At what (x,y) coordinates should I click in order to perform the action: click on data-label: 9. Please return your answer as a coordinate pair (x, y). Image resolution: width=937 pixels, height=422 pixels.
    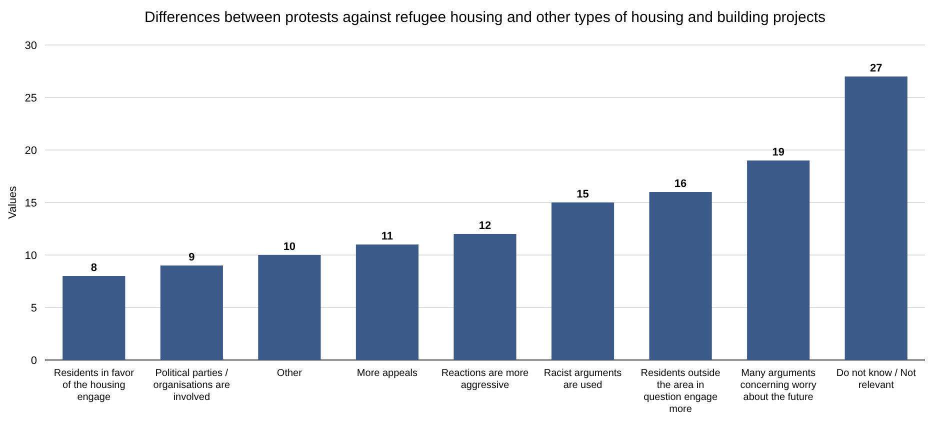
    Looking at the image, I should click on (191, 258).